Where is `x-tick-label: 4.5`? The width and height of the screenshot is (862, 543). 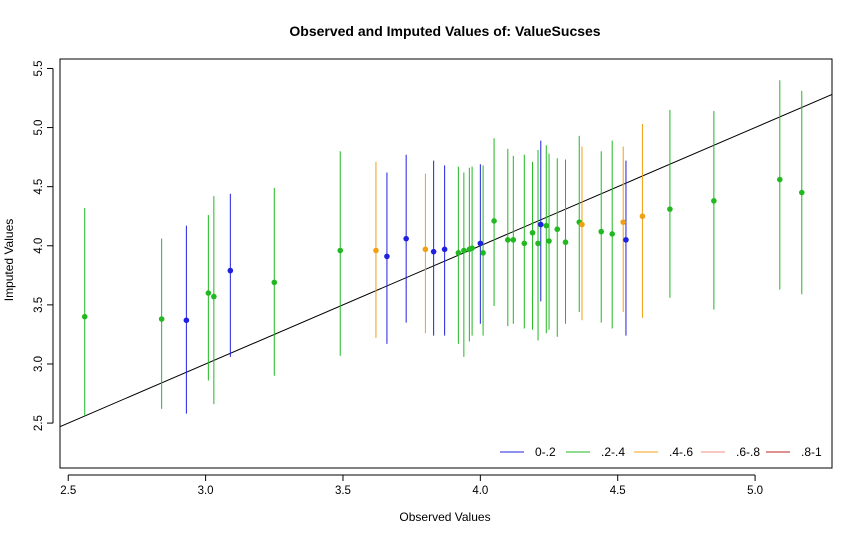
x-tick-label: 4.5 is located at coordinates (618, 491).